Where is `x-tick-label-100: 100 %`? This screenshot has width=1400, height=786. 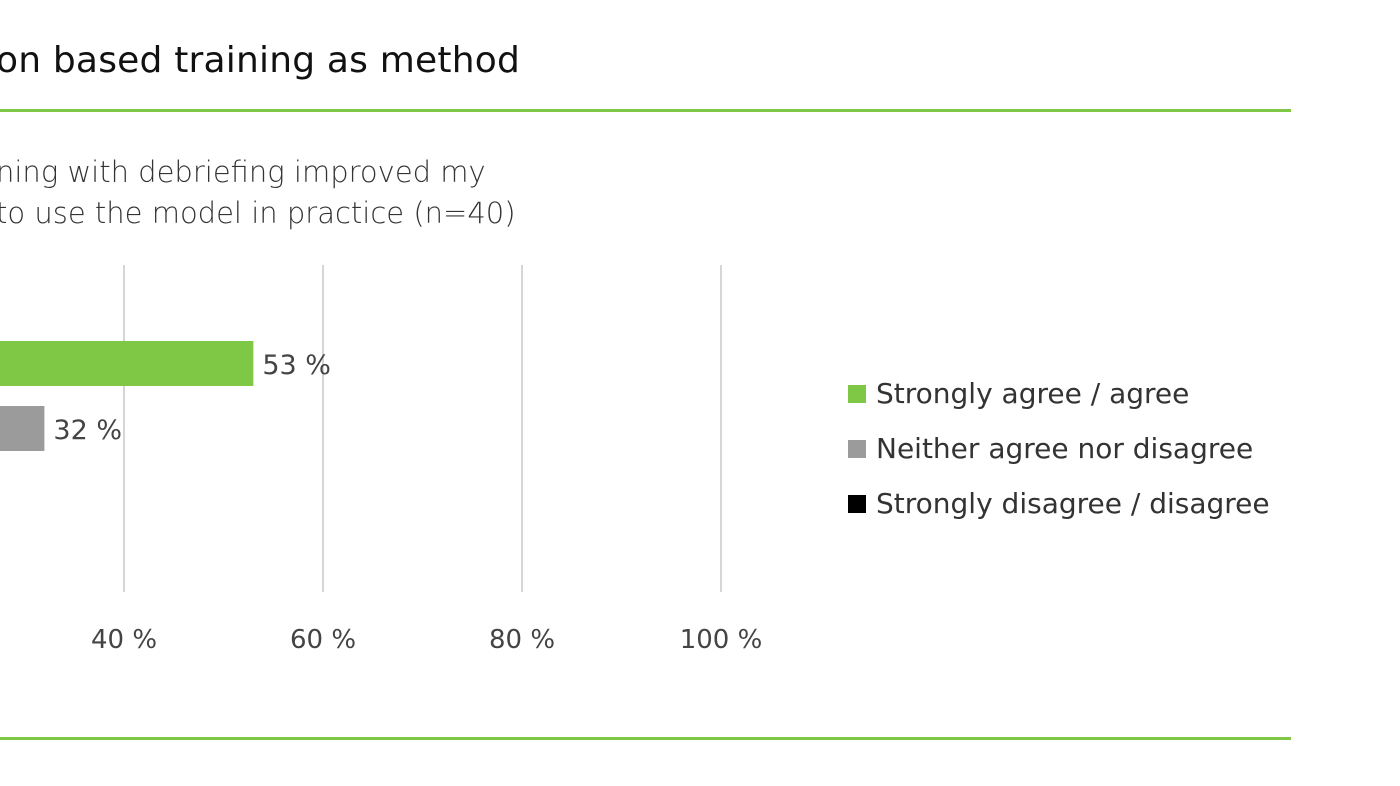
x-tick-label-100: 100 % is located at coordinates (721, 640).